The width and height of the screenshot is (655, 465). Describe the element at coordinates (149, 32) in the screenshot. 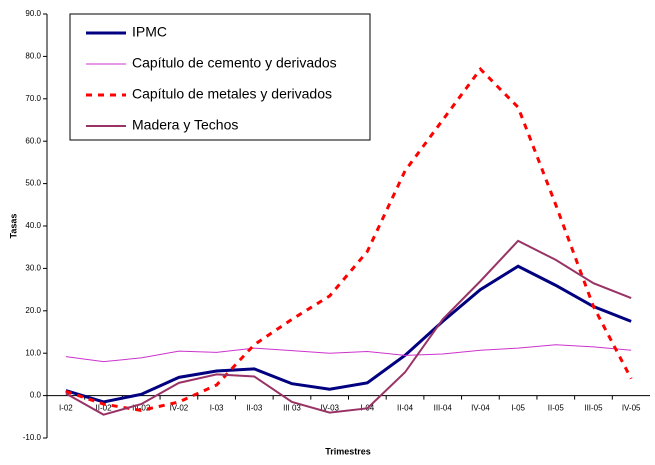

I see `legend-label: IPMC` at that location.